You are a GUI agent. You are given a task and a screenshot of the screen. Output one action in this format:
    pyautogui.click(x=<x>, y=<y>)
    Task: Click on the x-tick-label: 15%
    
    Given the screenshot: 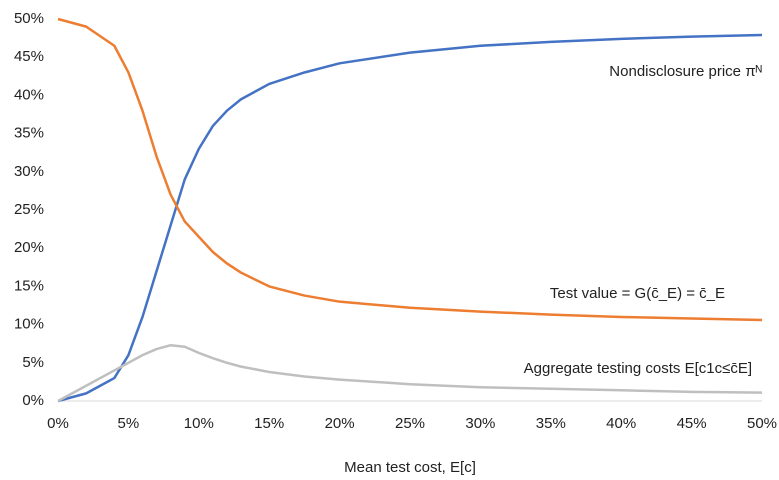 What is the action you would take?
    pyautogui.click(x=269, y=423)
    